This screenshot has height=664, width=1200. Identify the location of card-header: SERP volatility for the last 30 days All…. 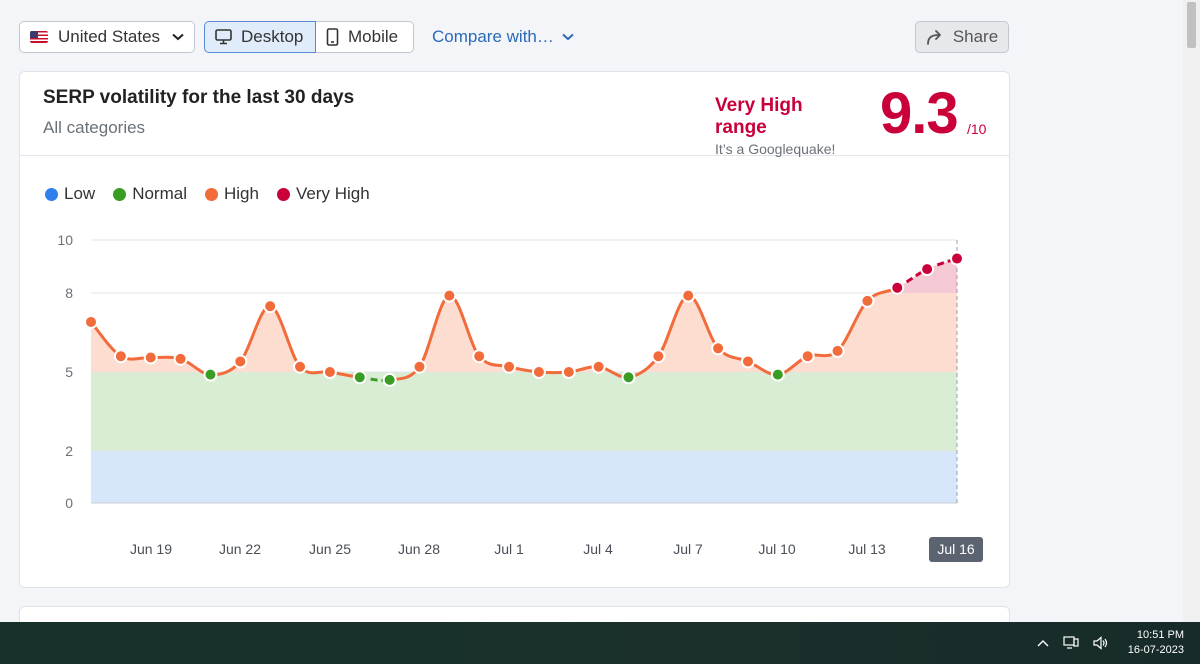
(514, 114).